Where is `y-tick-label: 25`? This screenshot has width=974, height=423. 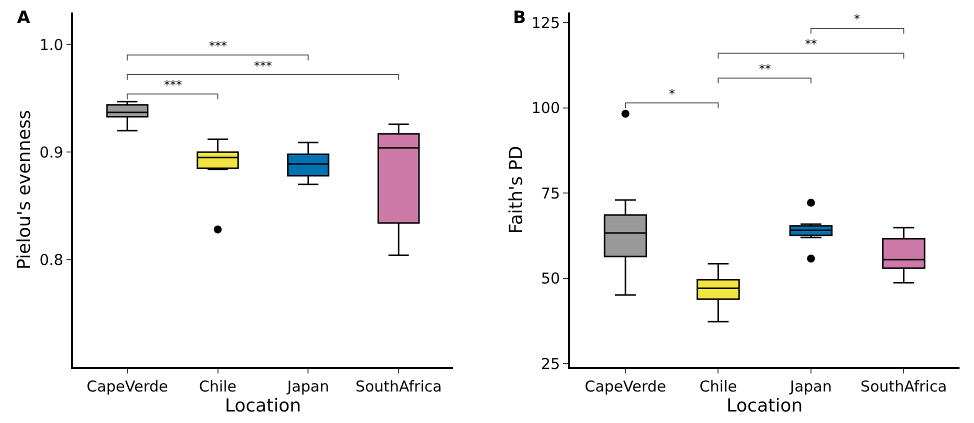 y-tick-label: 25 is located at coordinates (550, 363).